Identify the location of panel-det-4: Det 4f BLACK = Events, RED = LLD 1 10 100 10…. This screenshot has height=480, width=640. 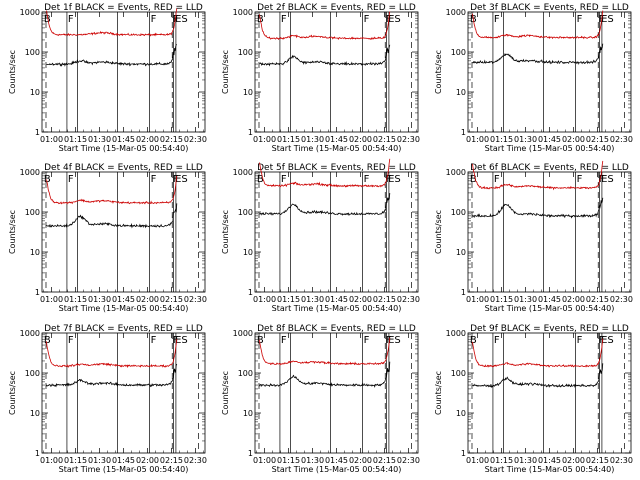
(107, 238).